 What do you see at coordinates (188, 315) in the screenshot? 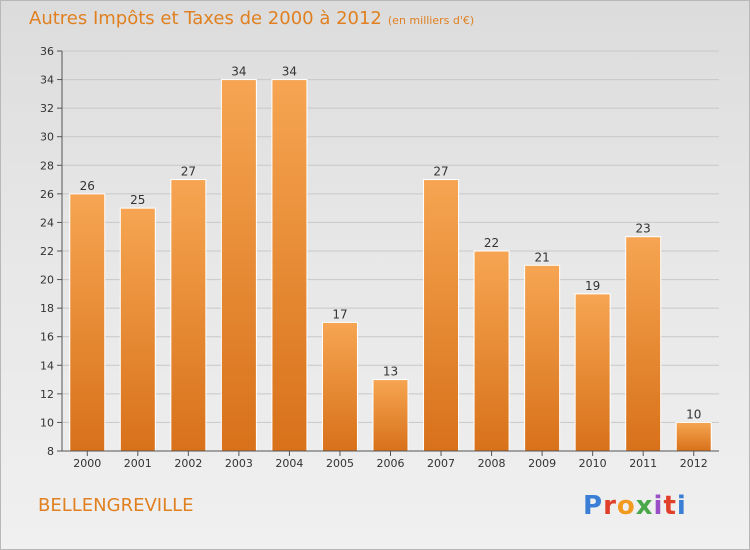
I see `bar-2002` at bounding box center [188, 315].